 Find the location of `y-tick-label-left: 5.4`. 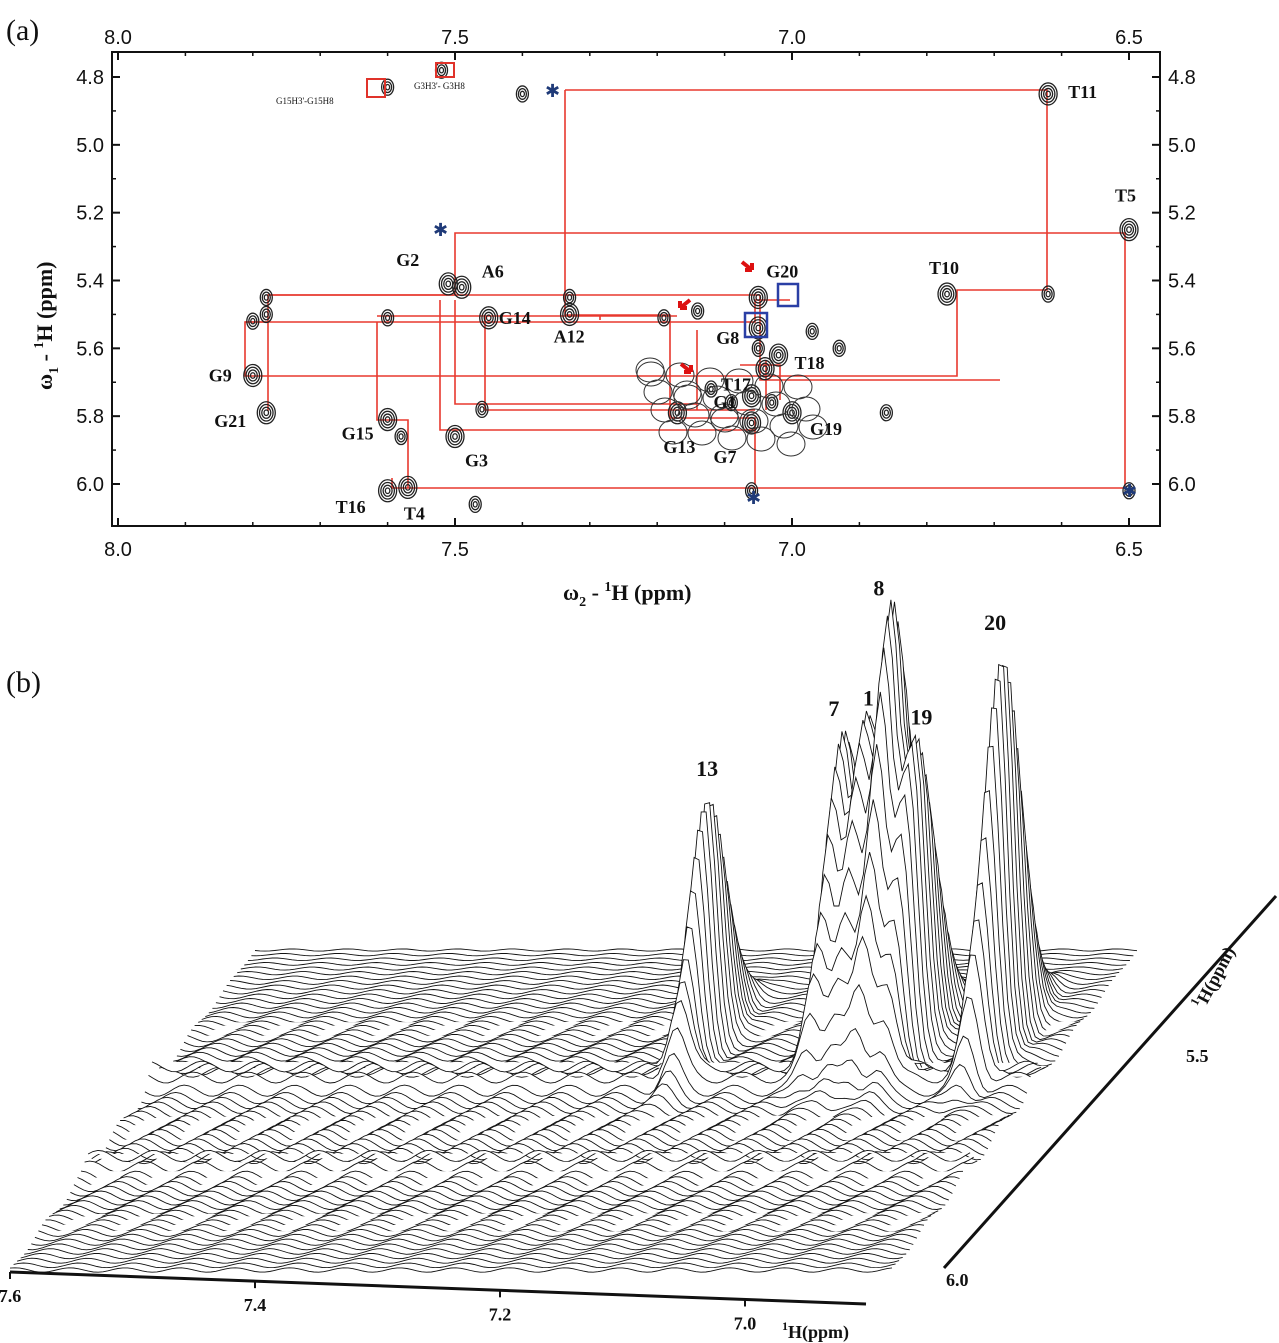

y-tick-label-left: 5.4 is located at coordinates (90, 282).